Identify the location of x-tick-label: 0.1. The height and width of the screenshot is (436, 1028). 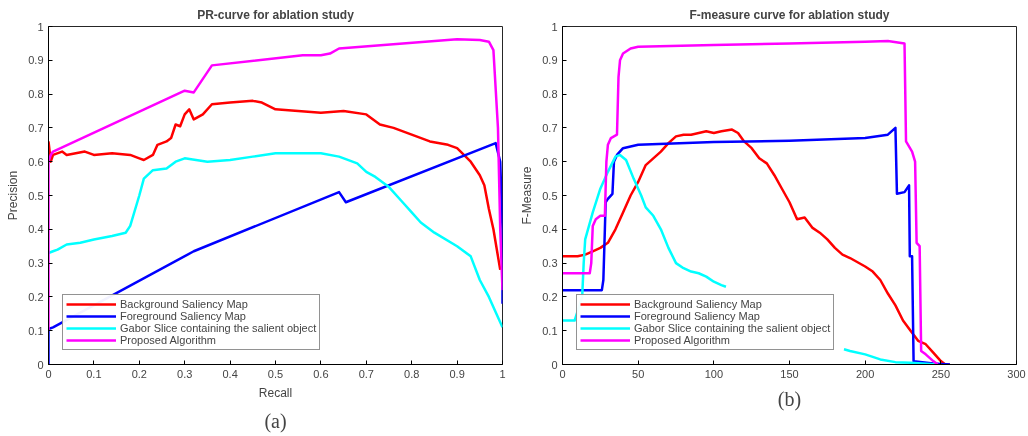
(94, 373).